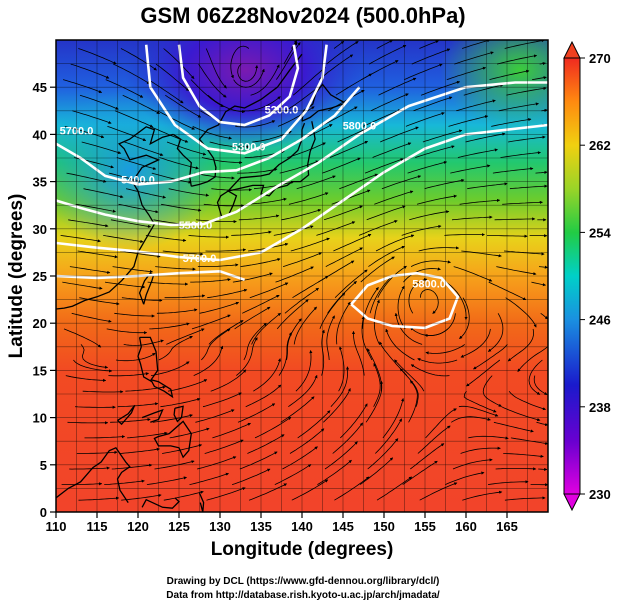 The image size is (619, 605). I want to click on y-axis-ticks: 0 5 10 15 20 25 30 35 40 45, so click(44, 300).